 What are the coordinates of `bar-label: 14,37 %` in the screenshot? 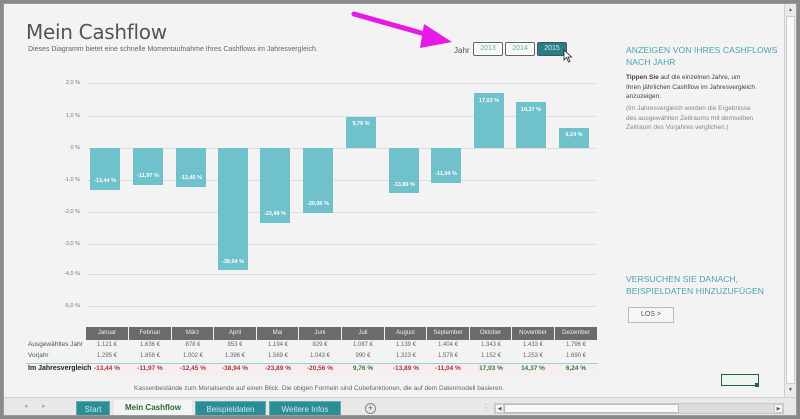 It's located at (531, 110).